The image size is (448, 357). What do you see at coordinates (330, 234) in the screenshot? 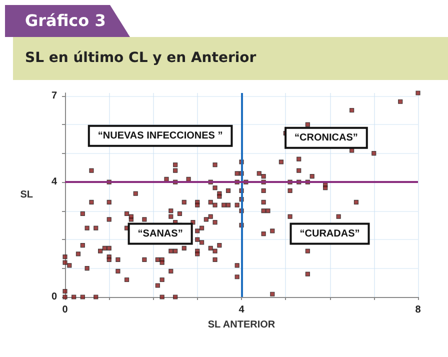
I see `annotation: “CURADAS”` at bounding box center [330, 234].